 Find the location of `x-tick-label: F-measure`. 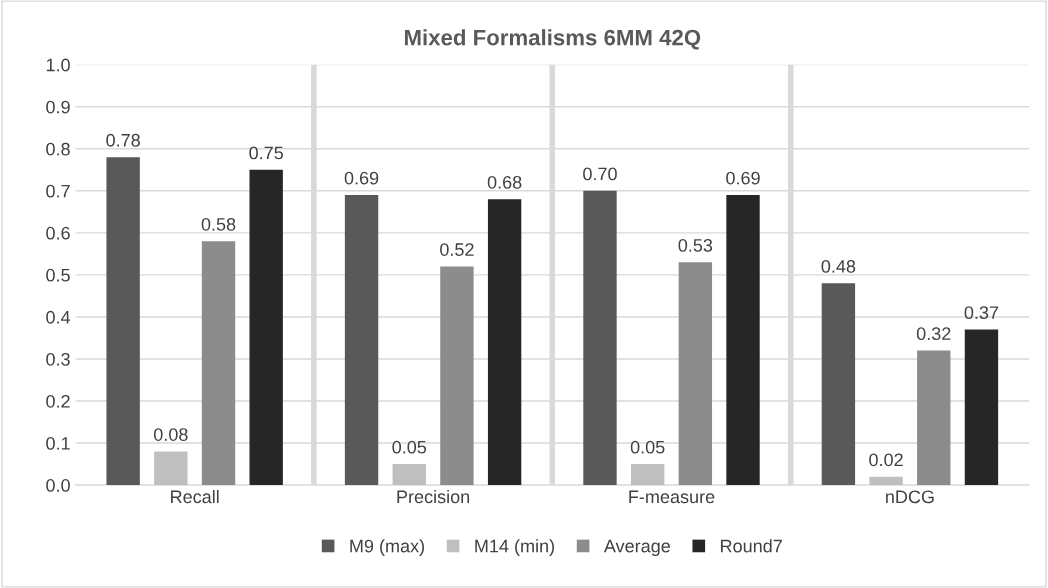

x-tick-label: F-measure is located at coordinates (672, 497).